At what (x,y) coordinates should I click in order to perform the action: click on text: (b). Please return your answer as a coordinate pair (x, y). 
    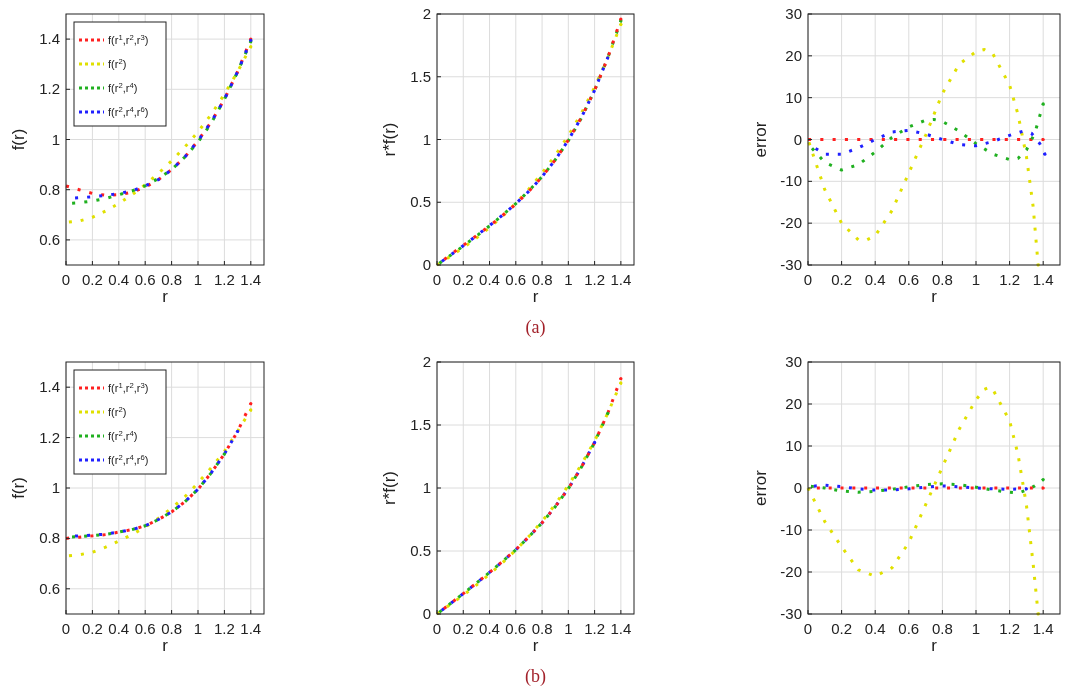
    Looking at the image, I should click on (535, 676).